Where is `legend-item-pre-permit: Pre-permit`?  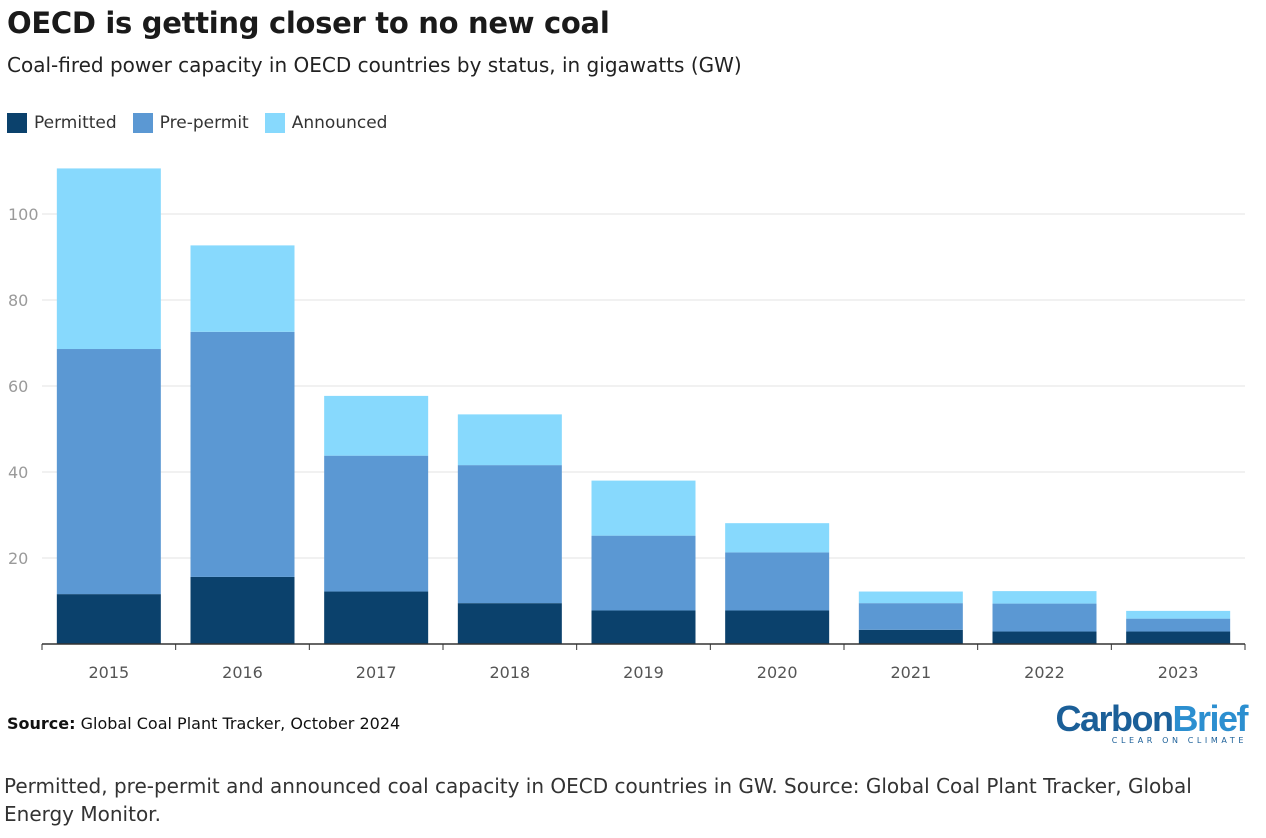
legend-item-pre-permit: Pre-permit is located at coordinates (190, 123).